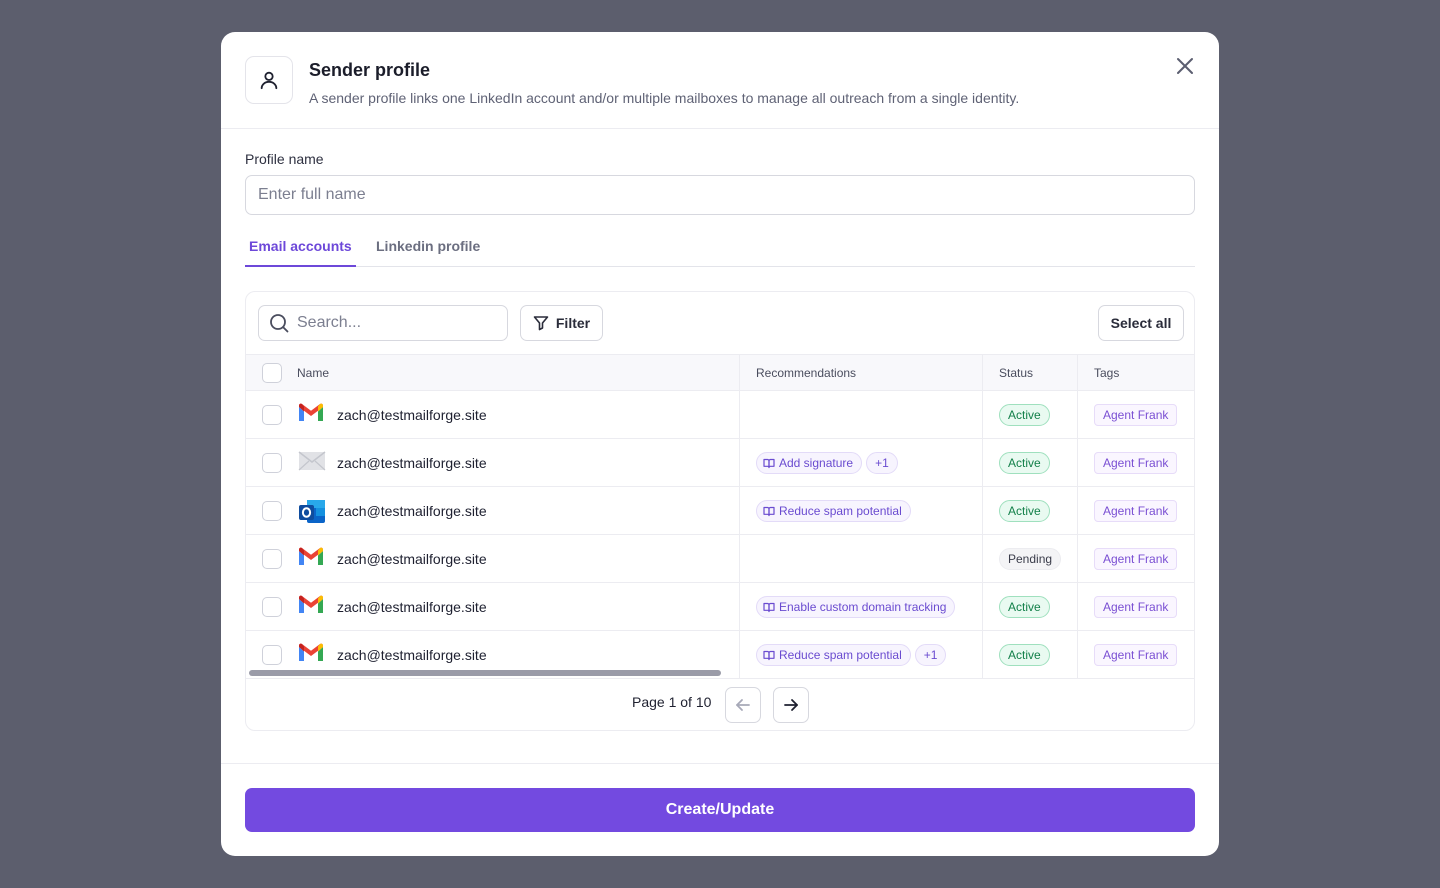  Describe the element at coordinates (1030, 559) in the screenshot. I see `status-badge: Pending` at that location.